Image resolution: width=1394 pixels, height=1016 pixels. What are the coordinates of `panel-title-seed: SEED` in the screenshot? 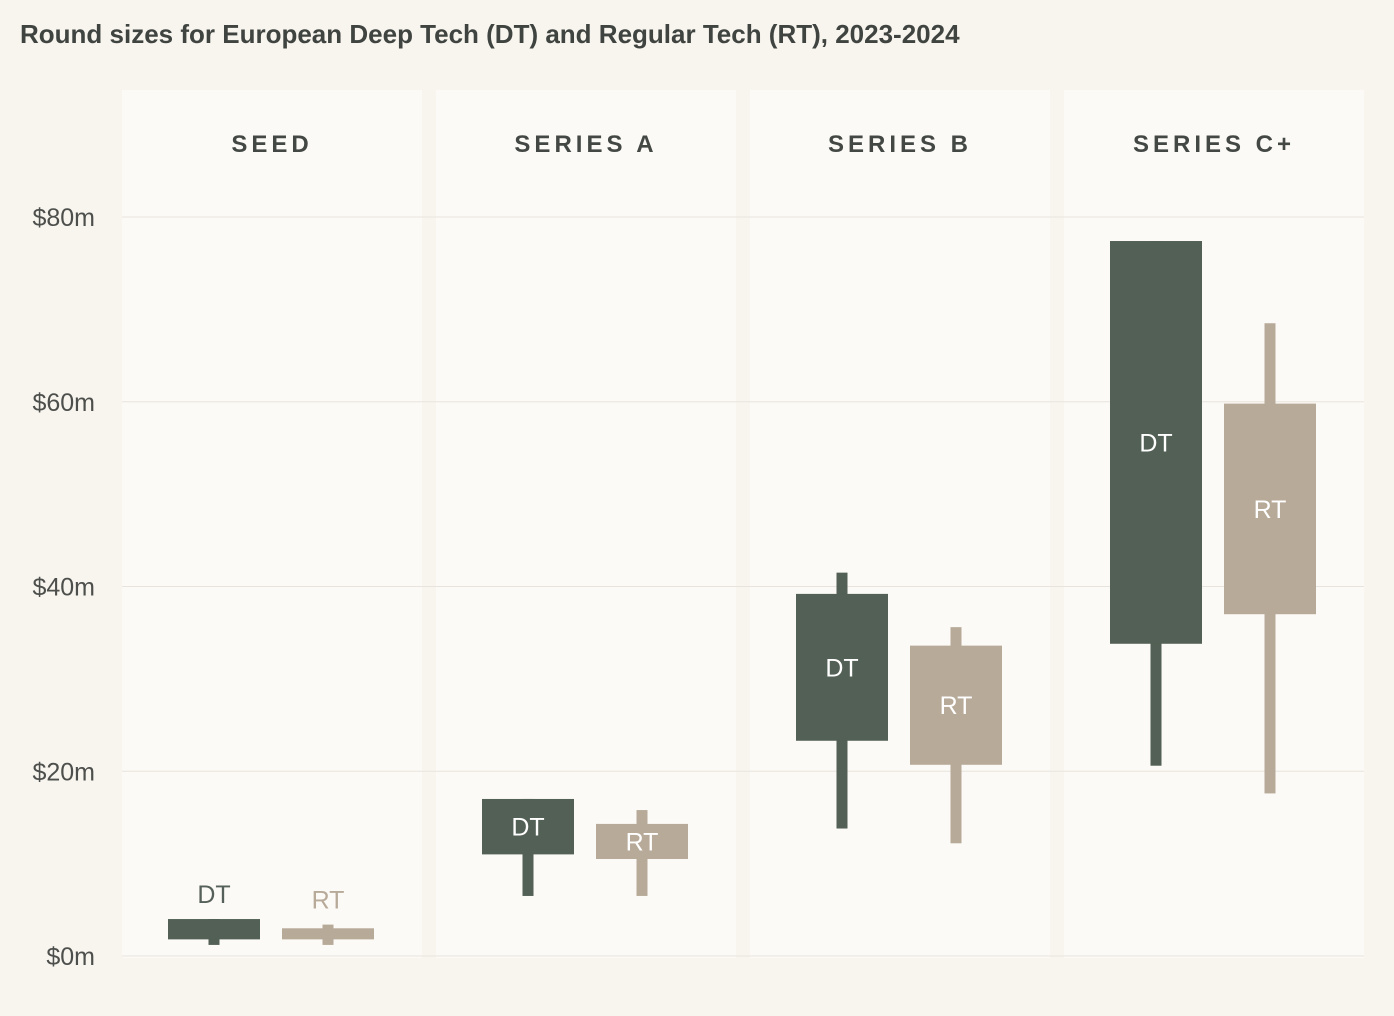 It's located at (271, 144).